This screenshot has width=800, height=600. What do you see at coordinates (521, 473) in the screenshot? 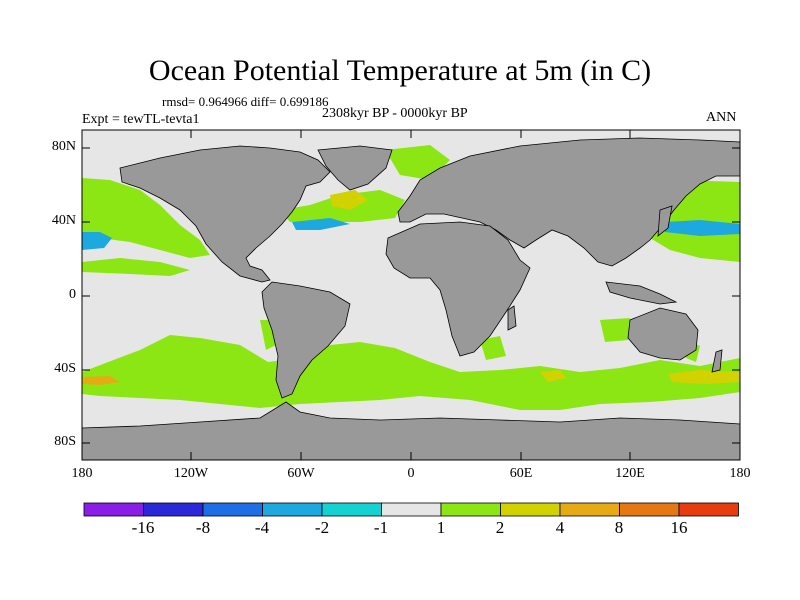
I see `lon-label-60e: 60E` at bounding box center [521, 473].